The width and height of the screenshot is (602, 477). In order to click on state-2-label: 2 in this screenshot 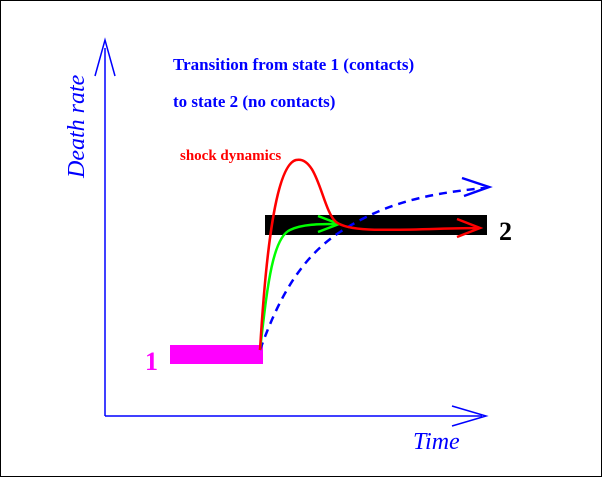, I will do `click(505, 231)`.